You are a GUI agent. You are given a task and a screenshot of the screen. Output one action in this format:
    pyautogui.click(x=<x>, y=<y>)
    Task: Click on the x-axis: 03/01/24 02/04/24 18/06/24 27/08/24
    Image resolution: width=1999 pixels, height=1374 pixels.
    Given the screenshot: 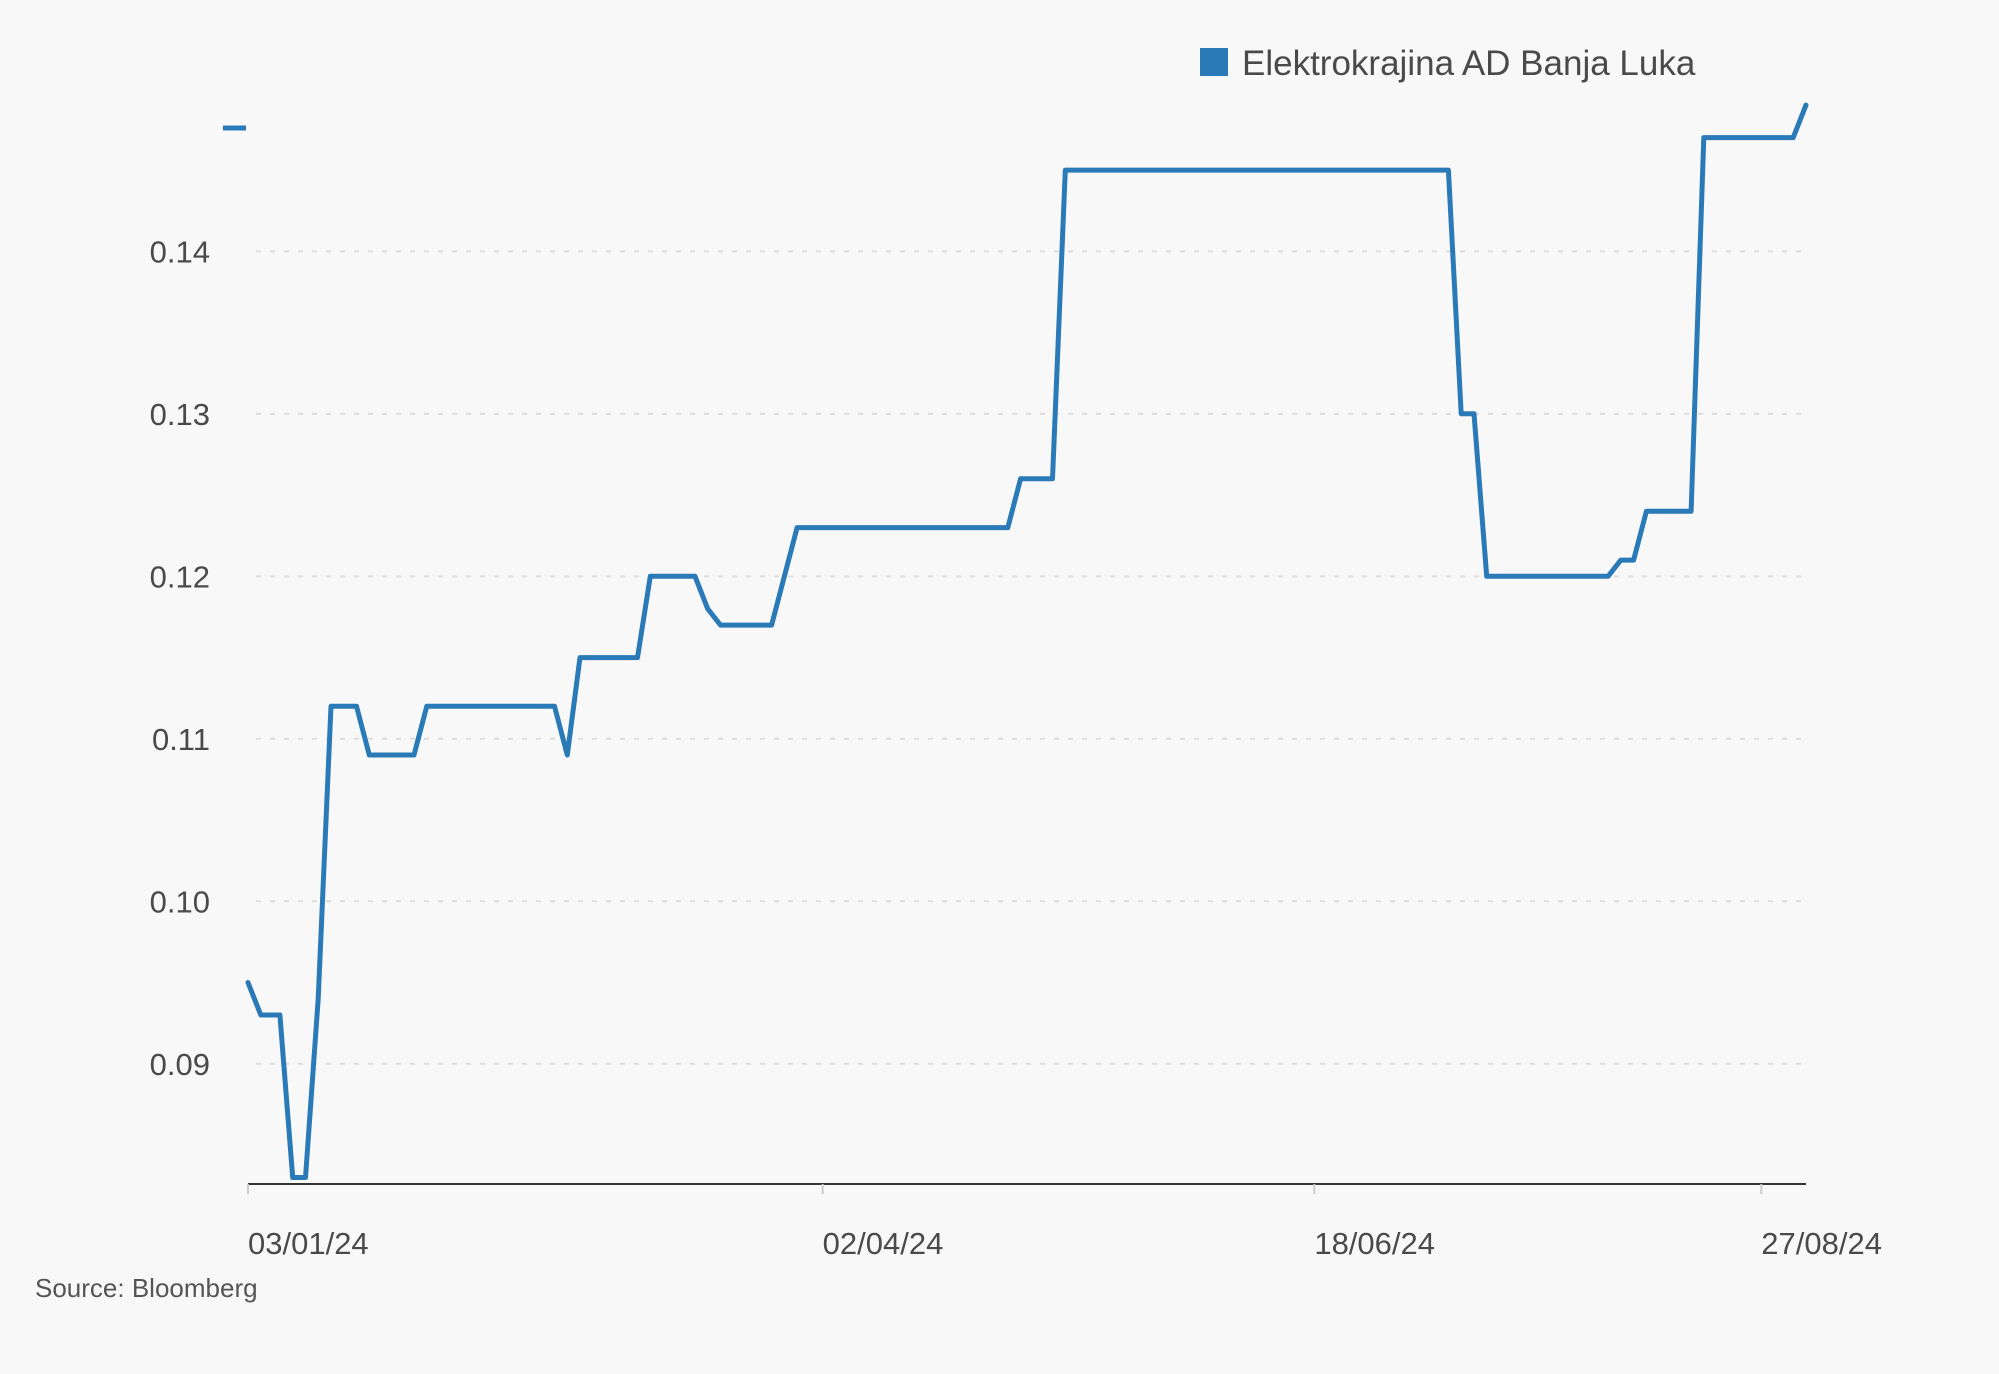 What is the action you would take?
    pyautogui.click(x=1064, y=1222)
    